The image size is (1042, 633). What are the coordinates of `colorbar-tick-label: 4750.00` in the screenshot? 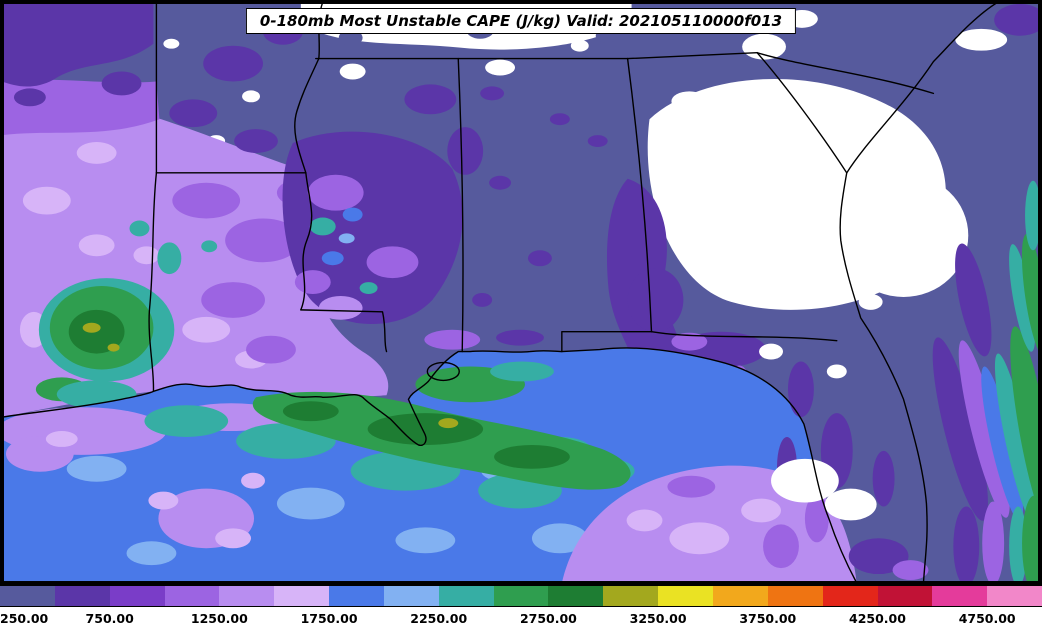 It's located at (987, 618).